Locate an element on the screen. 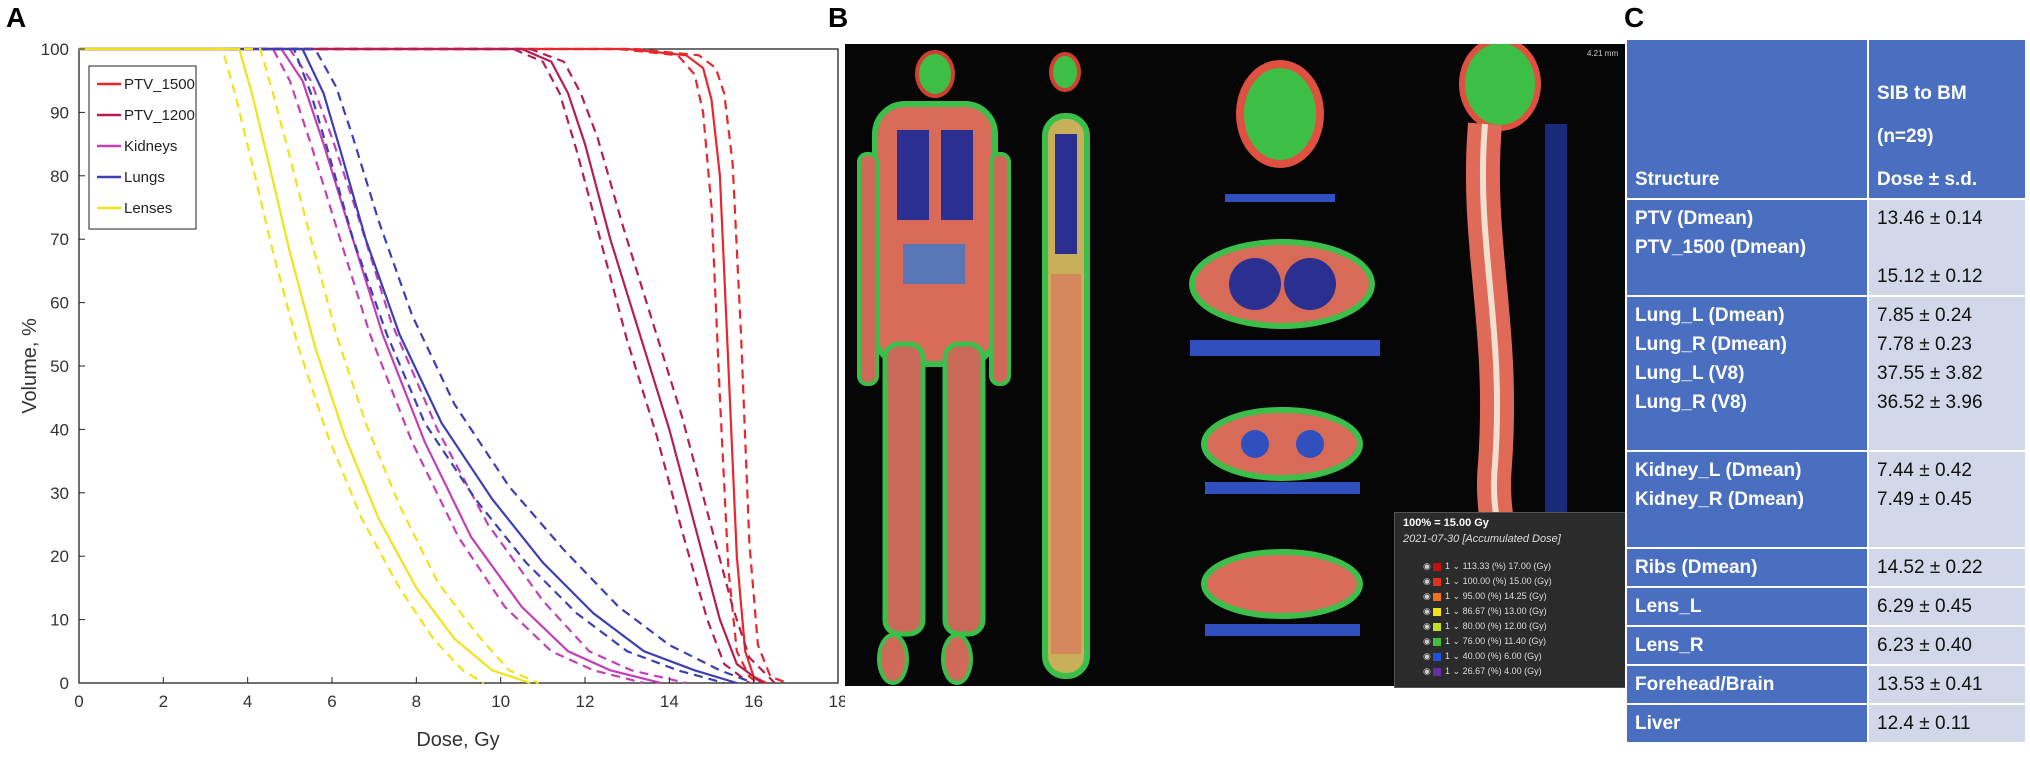 The width and height of the screenshot is (2030, 758). structure-cell: Kidney_L (Dmean) Kidney_R (Dmean) is located at coordinates (1747, 499).